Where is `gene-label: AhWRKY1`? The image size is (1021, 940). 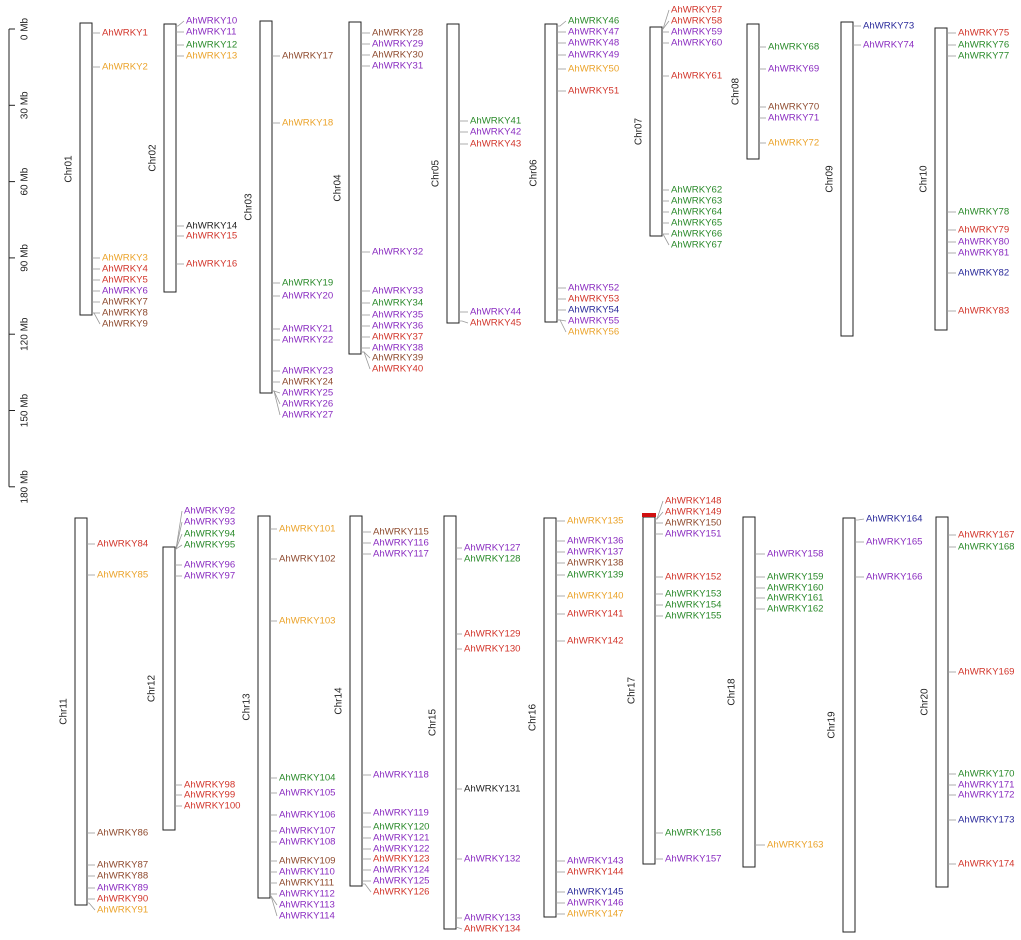 gene-label: AhWRKY1 is located at coordinates (125, 33).